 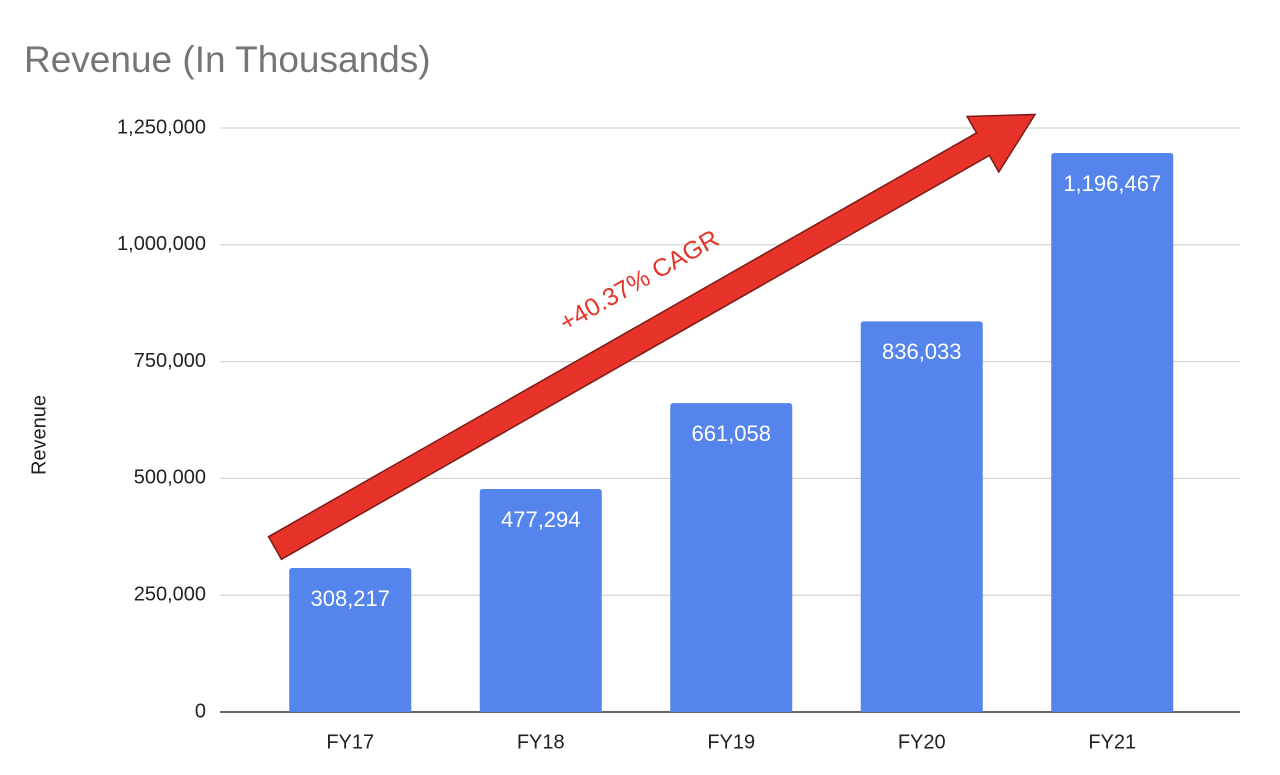 I want to click on y-tick-label: 1,000,000, so click(x=161, y=244).